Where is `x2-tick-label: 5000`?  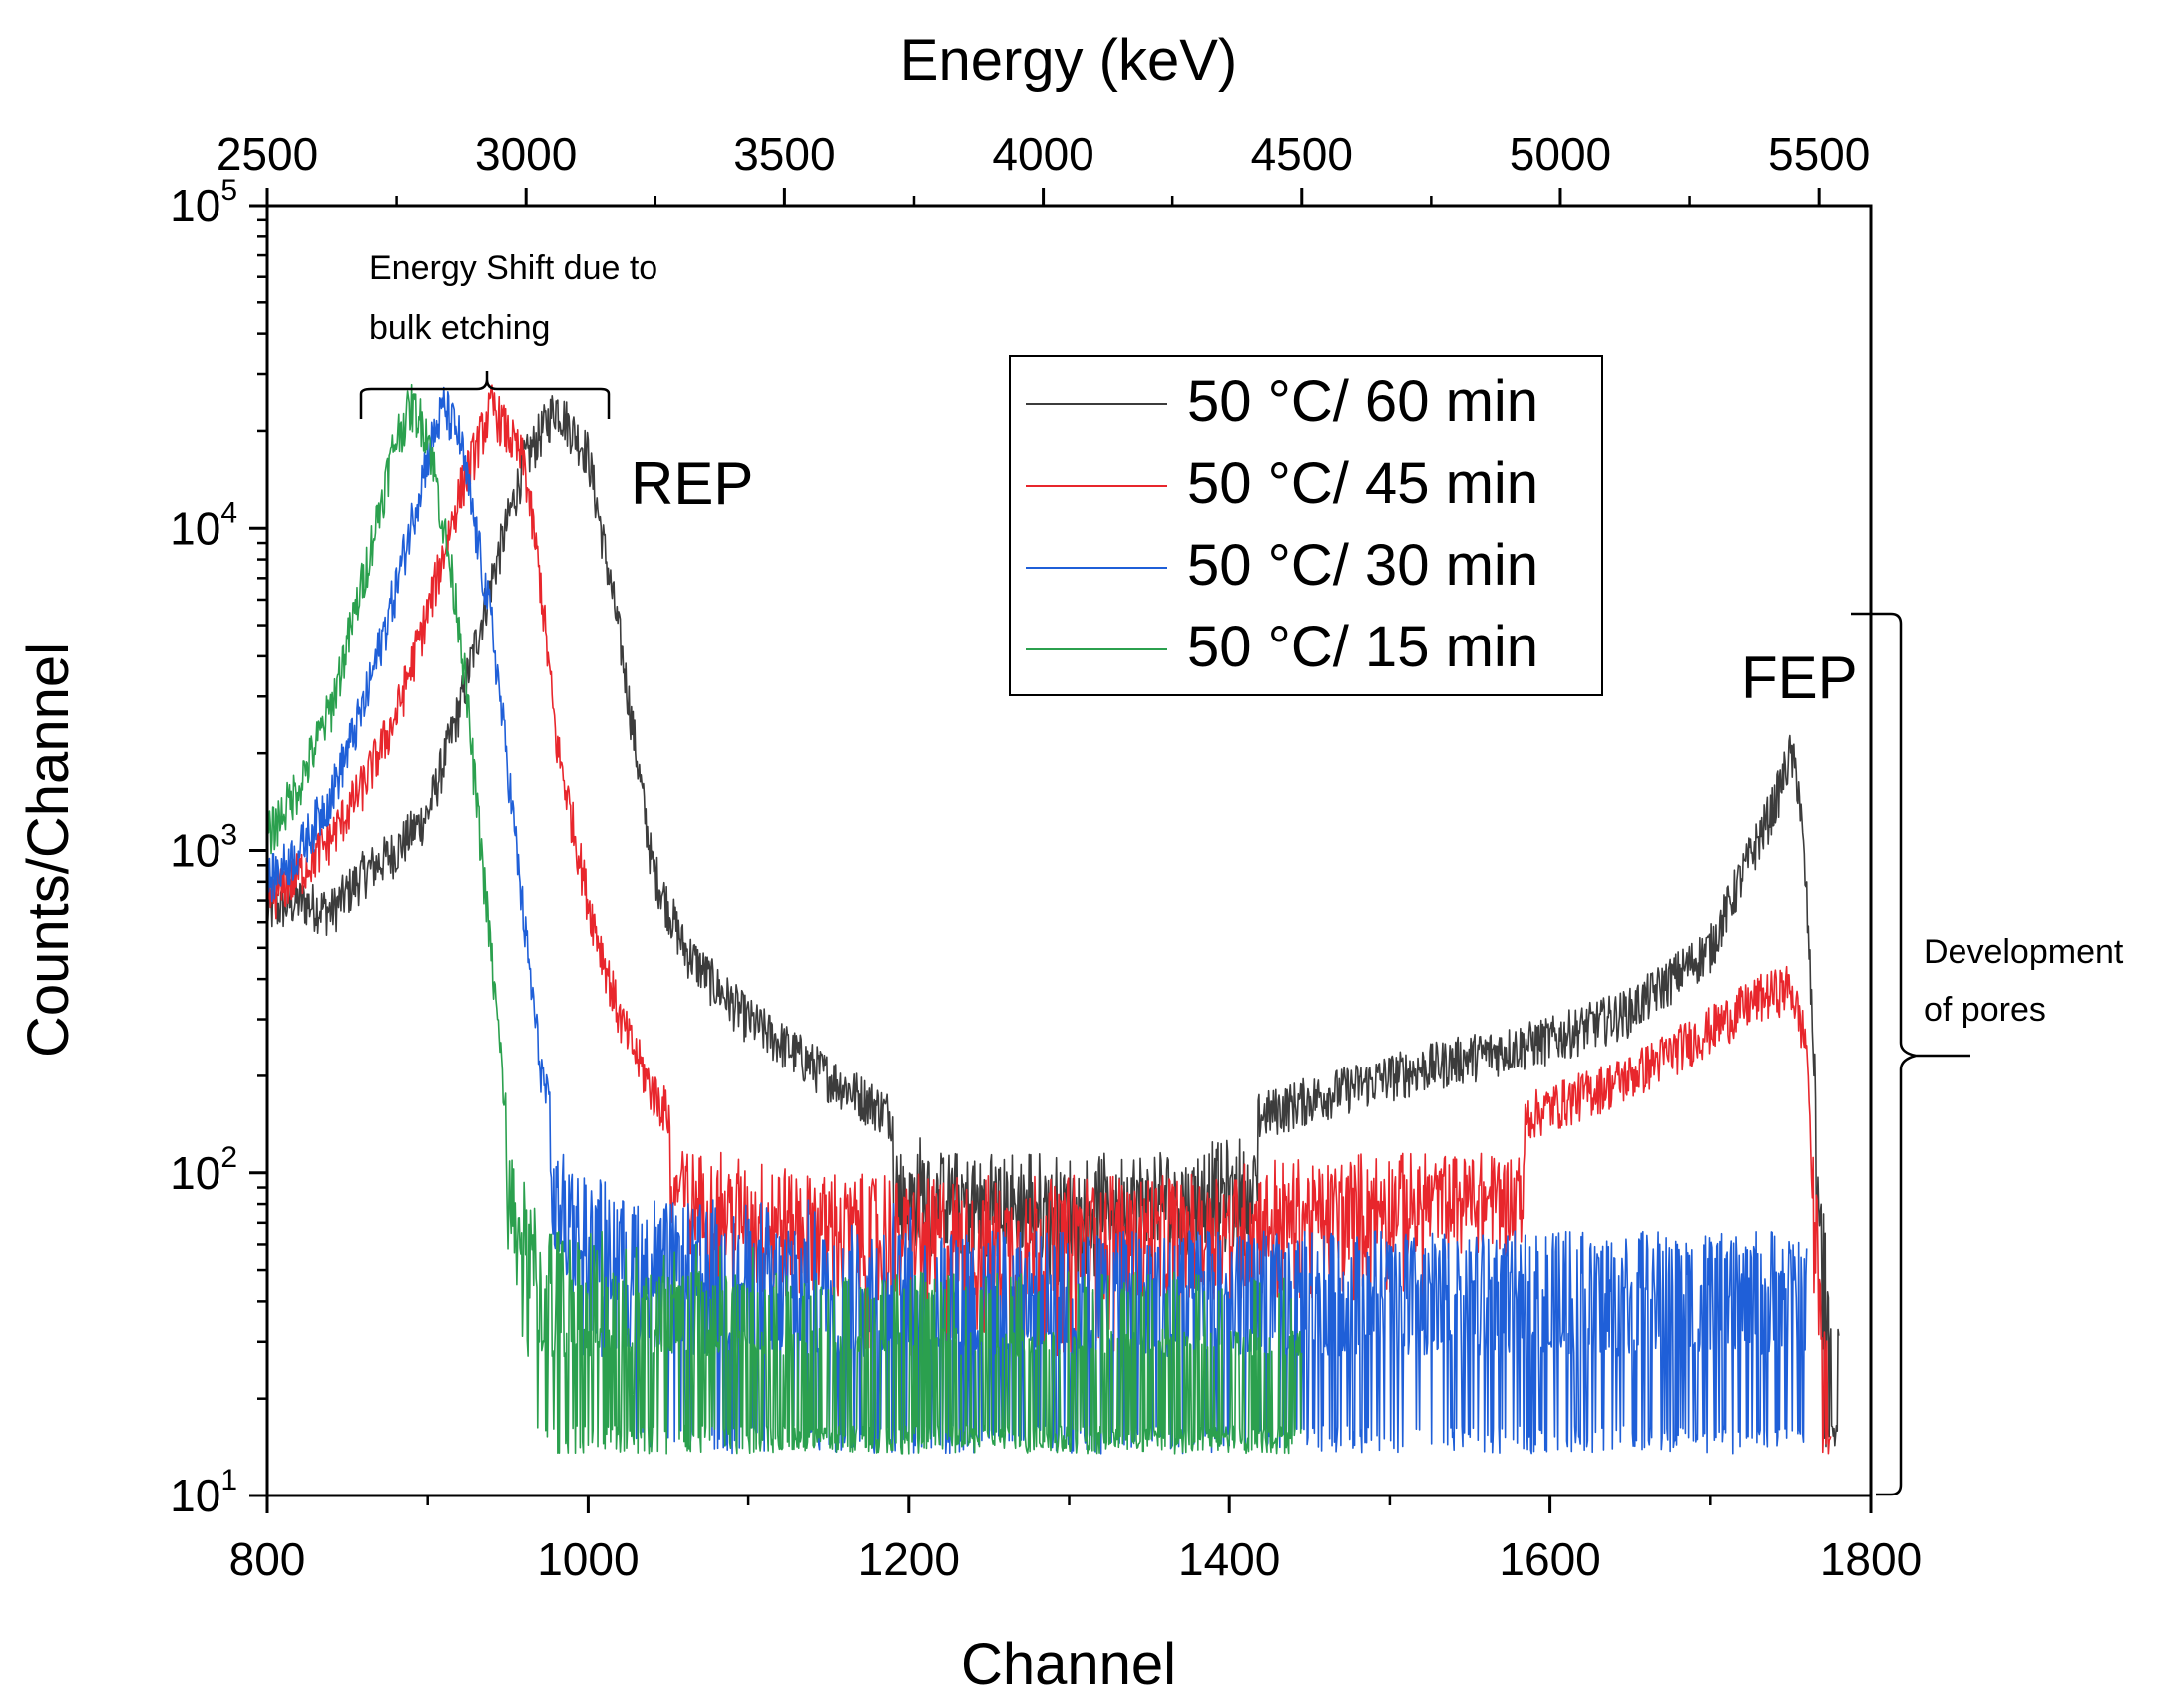
x2-tick-label: 5000 is located at coordinates (1560, 154).